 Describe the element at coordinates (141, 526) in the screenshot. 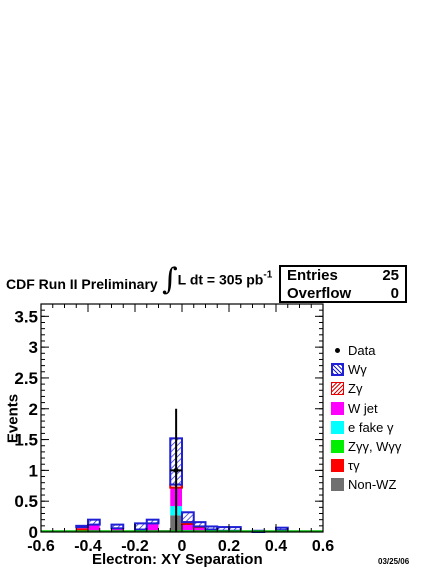

I see `bar-w--8` at that location.